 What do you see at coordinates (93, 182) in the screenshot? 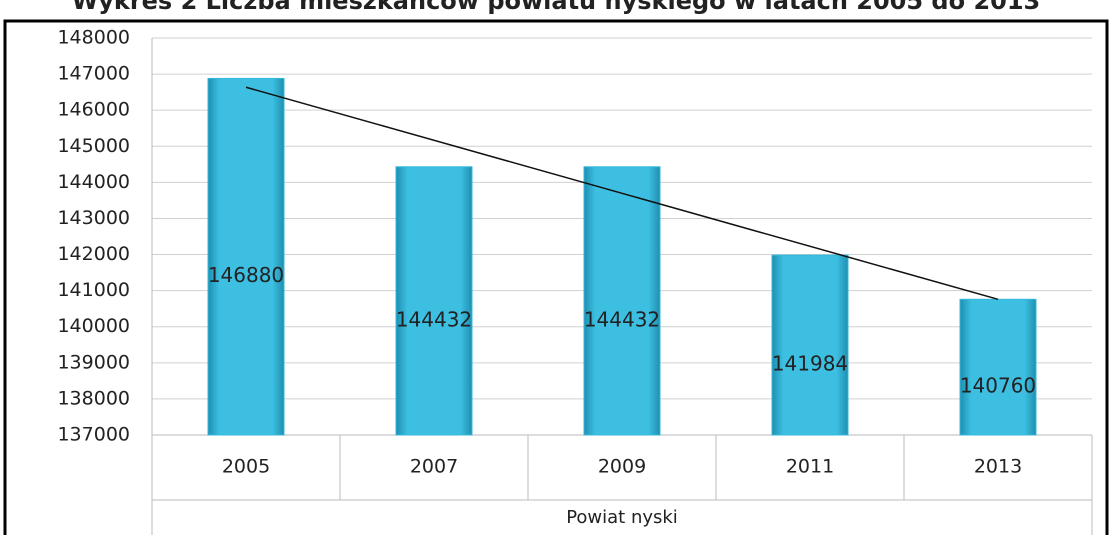
I see `y-tick-label: 144000` at bounding box center [93, 182].